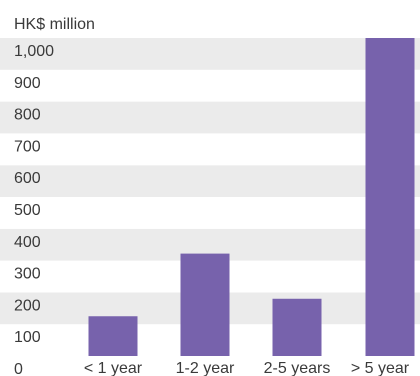 Image resolution: width=420 pixels, height=376 pixels. Describe the element at coordinates (297, 368) in the screenshot. I see `category-label: 2-5 years` at that location.